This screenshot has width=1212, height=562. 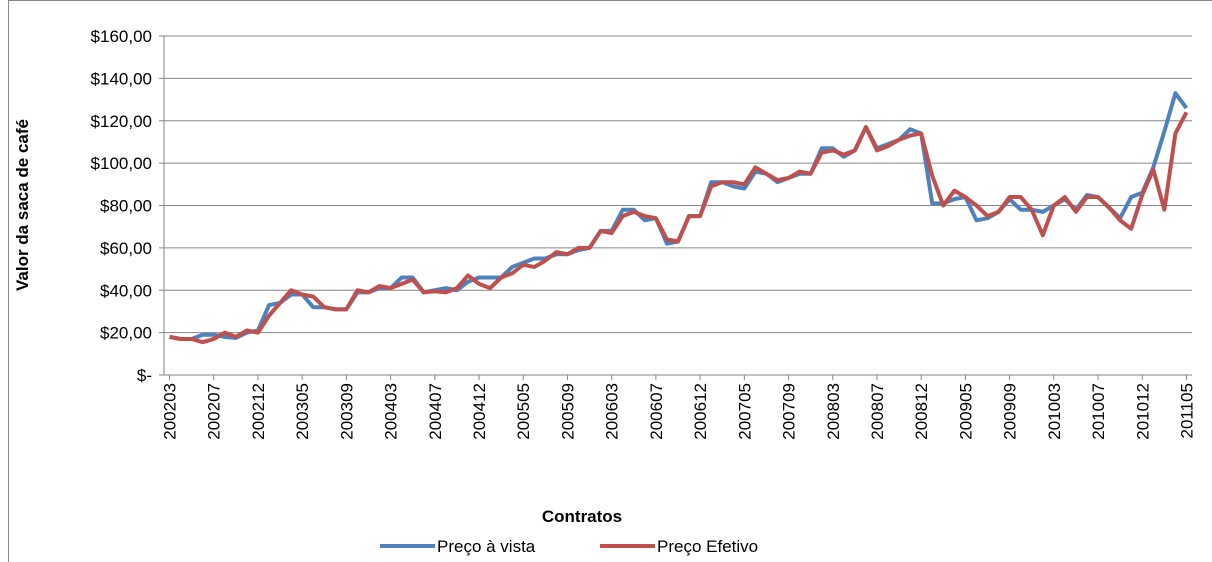 I want to click on x-tick-label: 200509, so click(x=567, y=411).